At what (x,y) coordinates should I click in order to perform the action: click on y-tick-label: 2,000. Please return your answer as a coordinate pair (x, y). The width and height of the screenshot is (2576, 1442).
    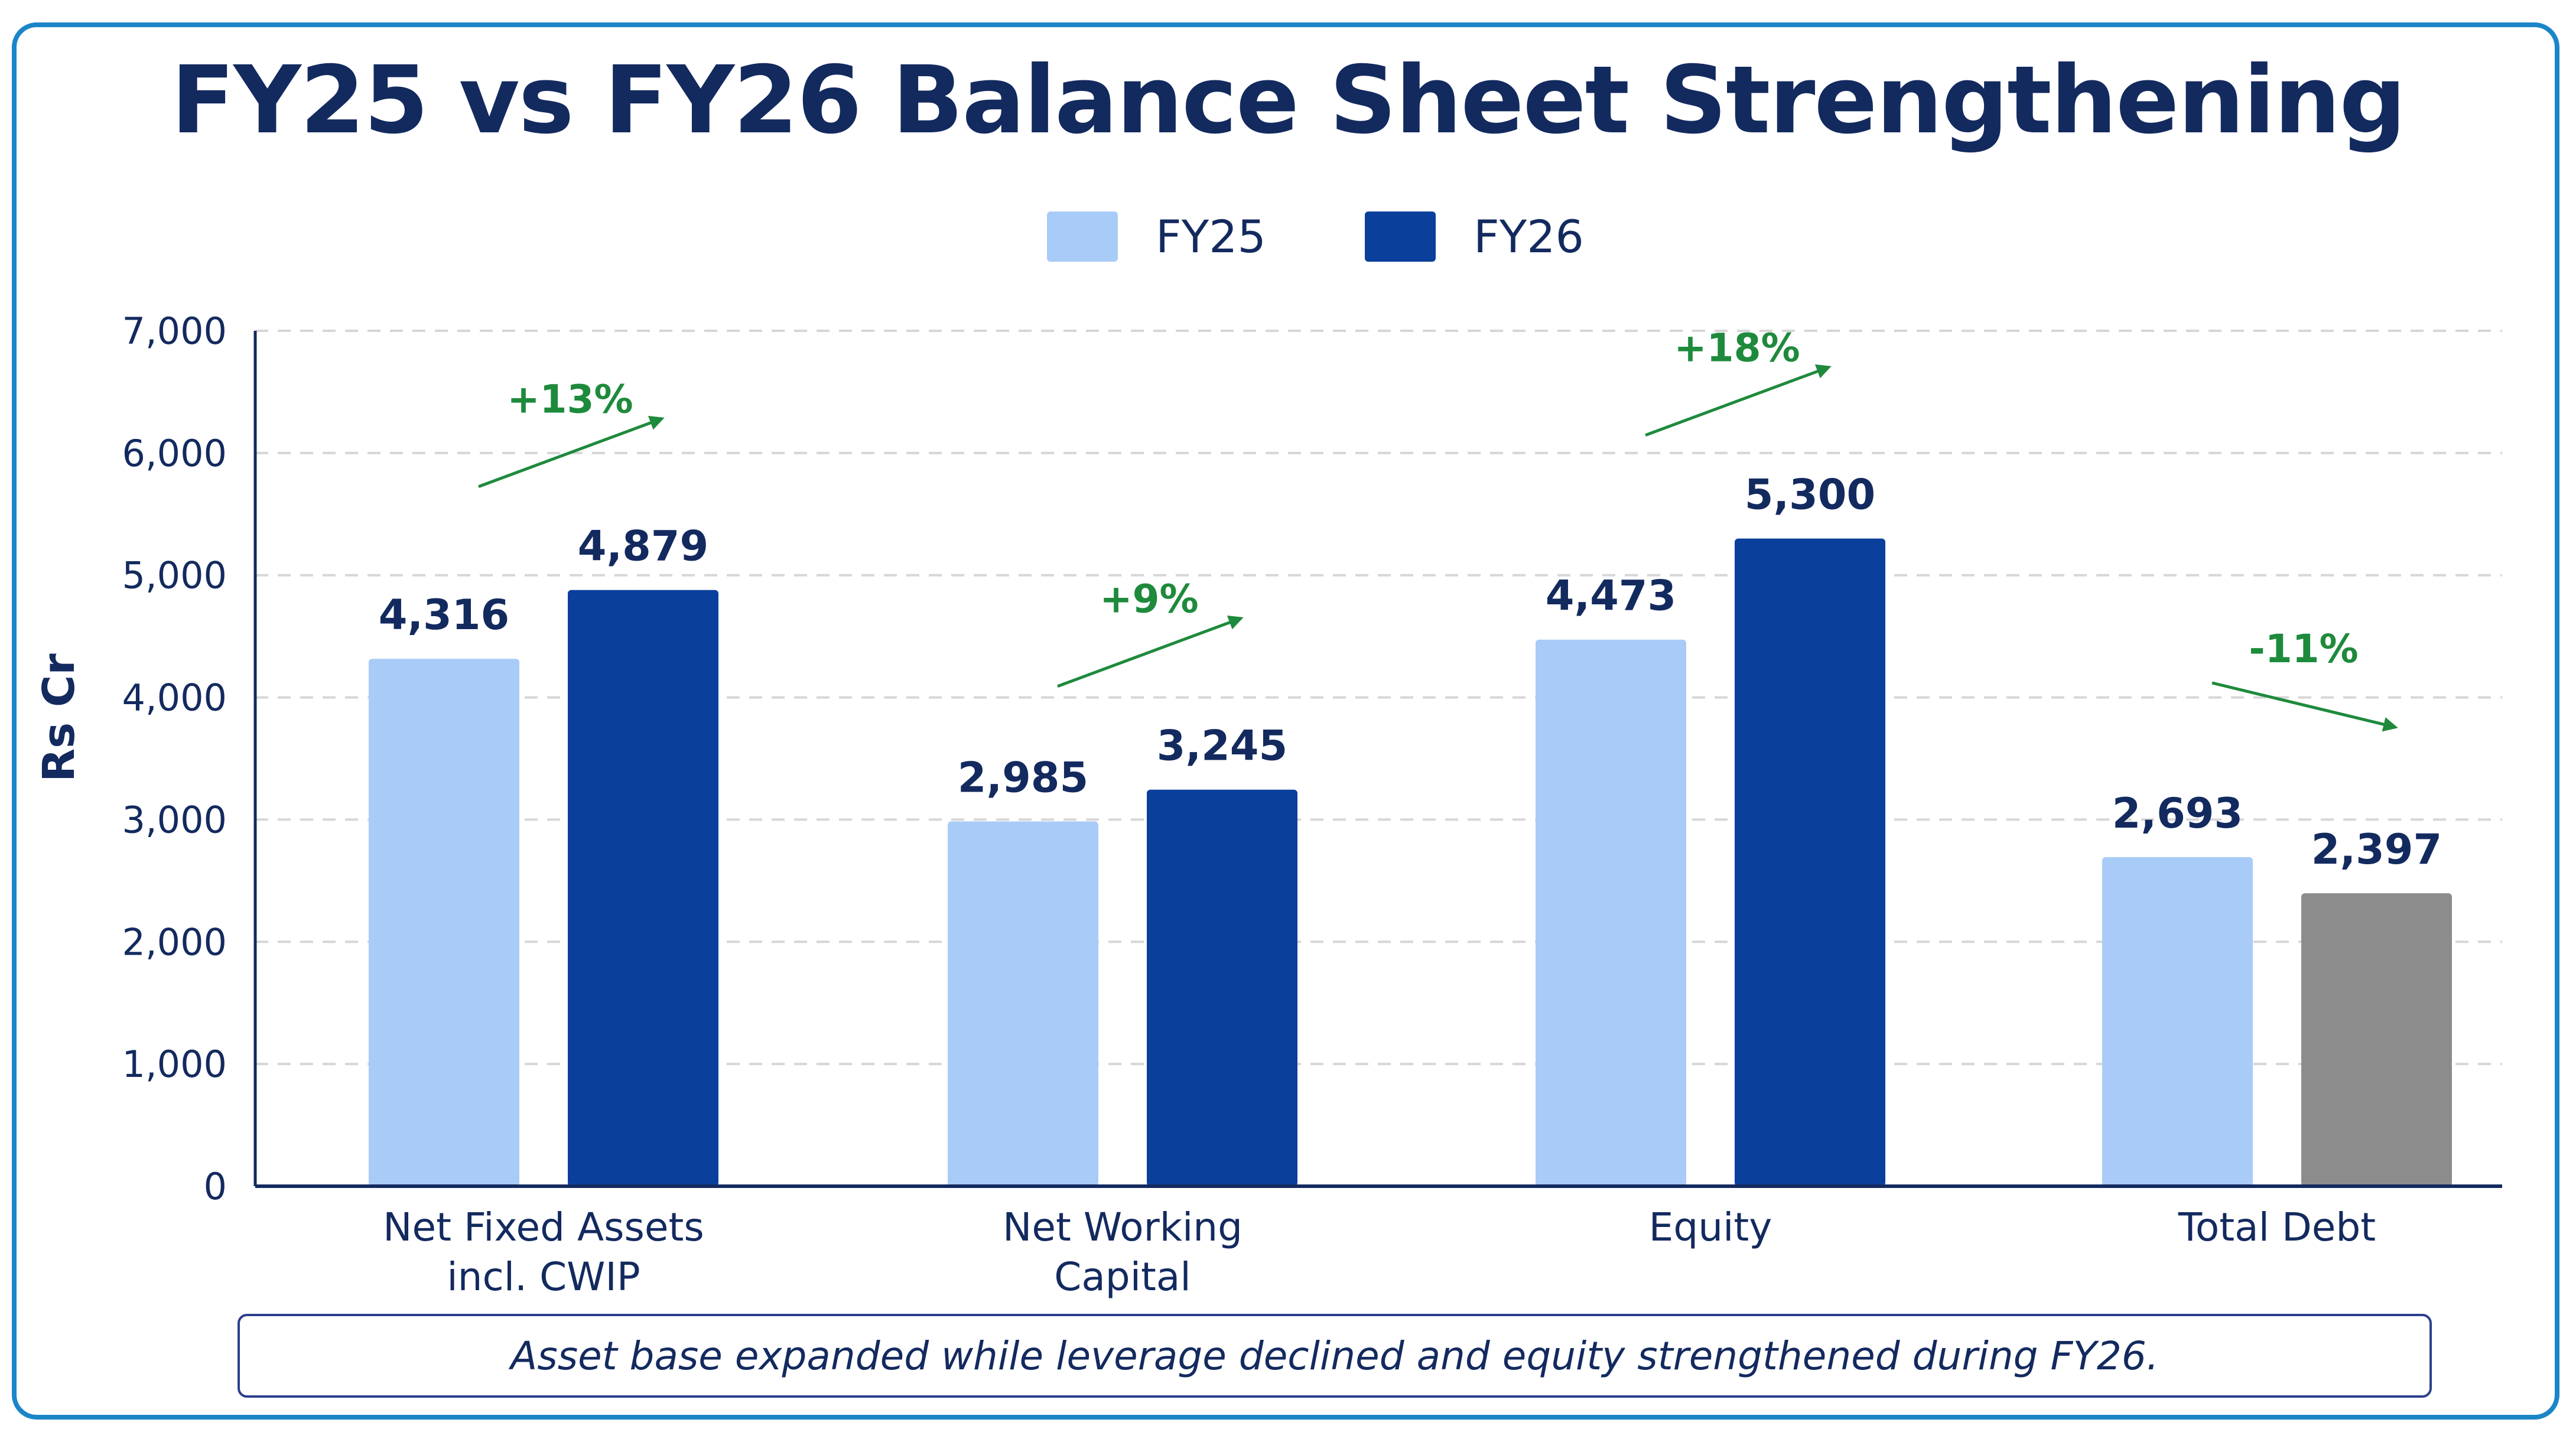
    Looking at the image, I should click on (175, 941).